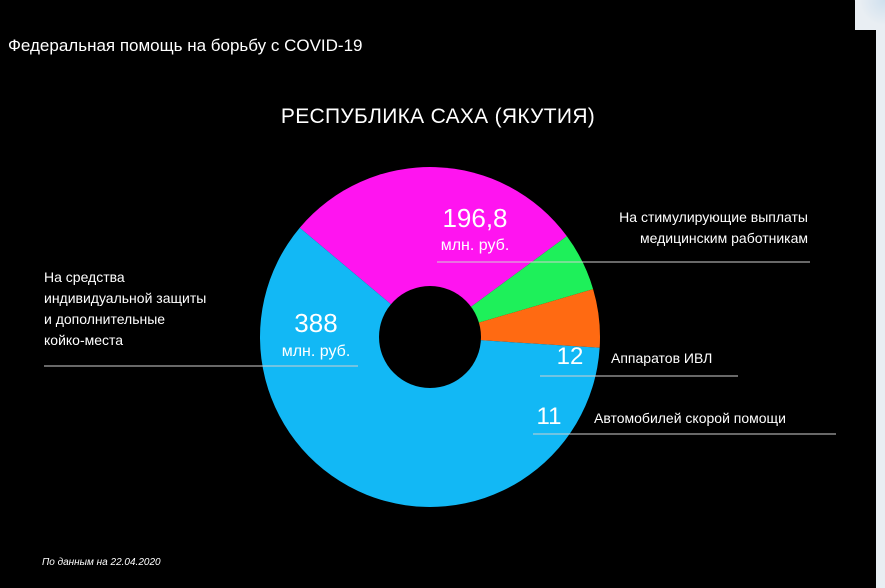 This screenshot has height=588, width=885. Describe the element at coordinates (549, 416) in the screenshot. I see `slice-value-2: 11` at that location.